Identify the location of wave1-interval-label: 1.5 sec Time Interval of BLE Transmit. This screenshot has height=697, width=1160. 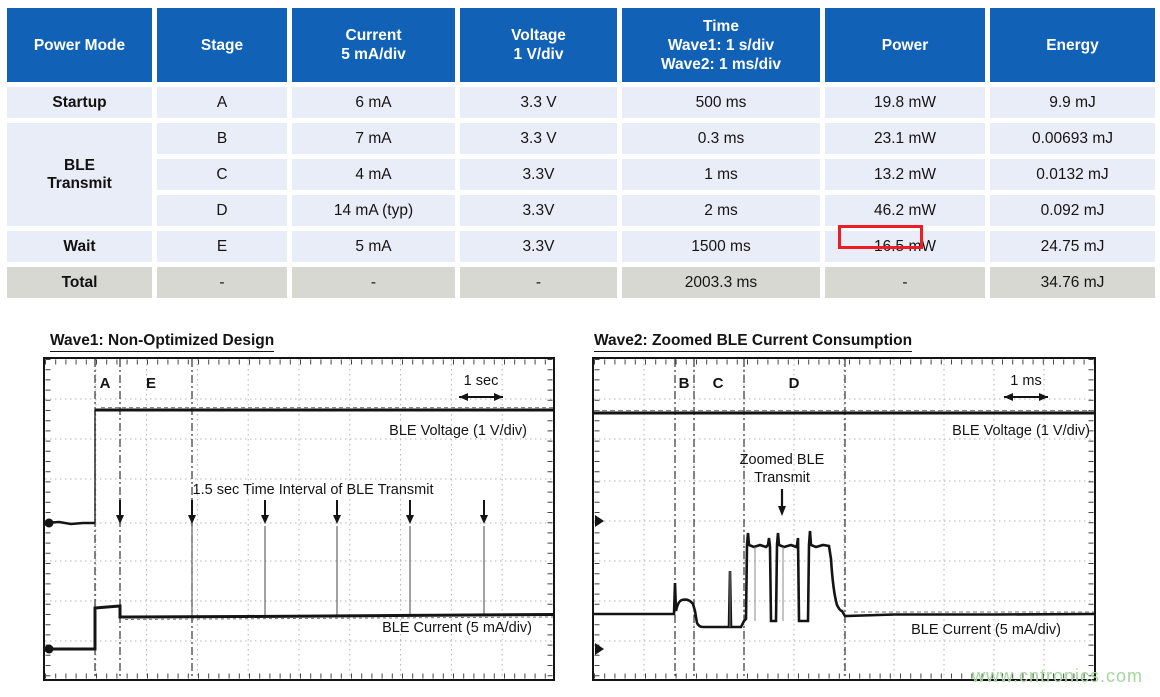
(313, 490).